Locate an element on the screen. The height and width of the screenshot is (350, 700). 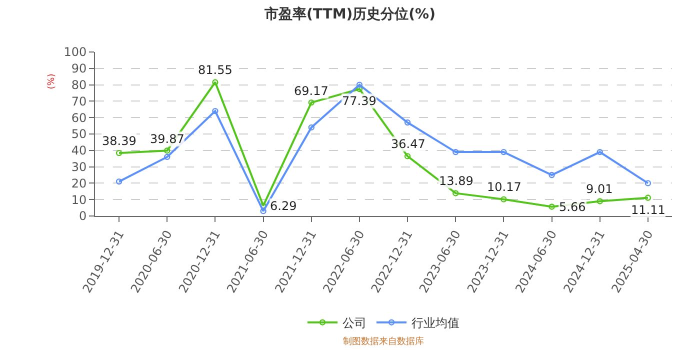
legend-label: 公司 is located at coordinates (354, 323).